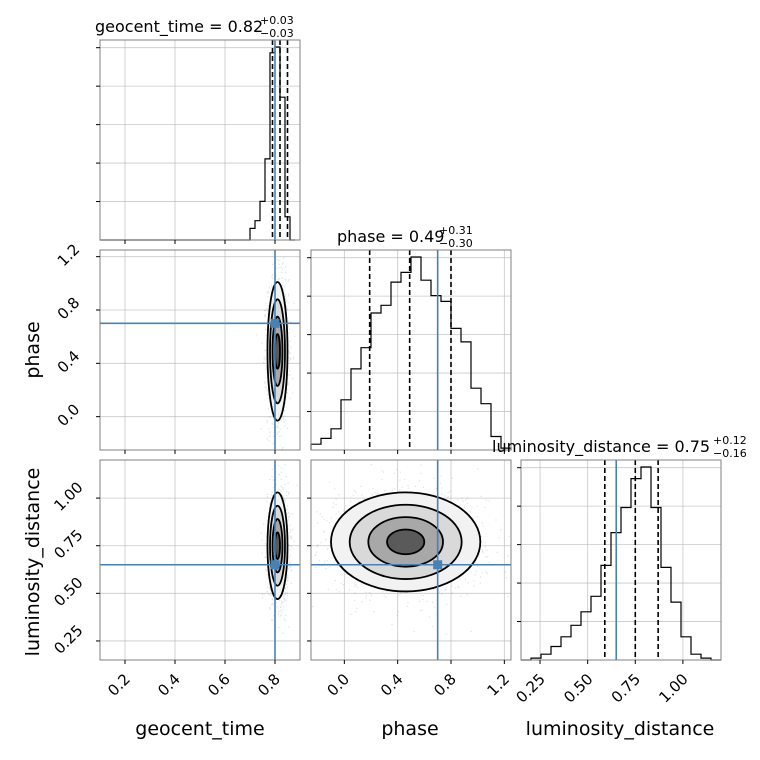  I want to click on xtick-label-geocent-time-0: 0.2, so click(119, 685).